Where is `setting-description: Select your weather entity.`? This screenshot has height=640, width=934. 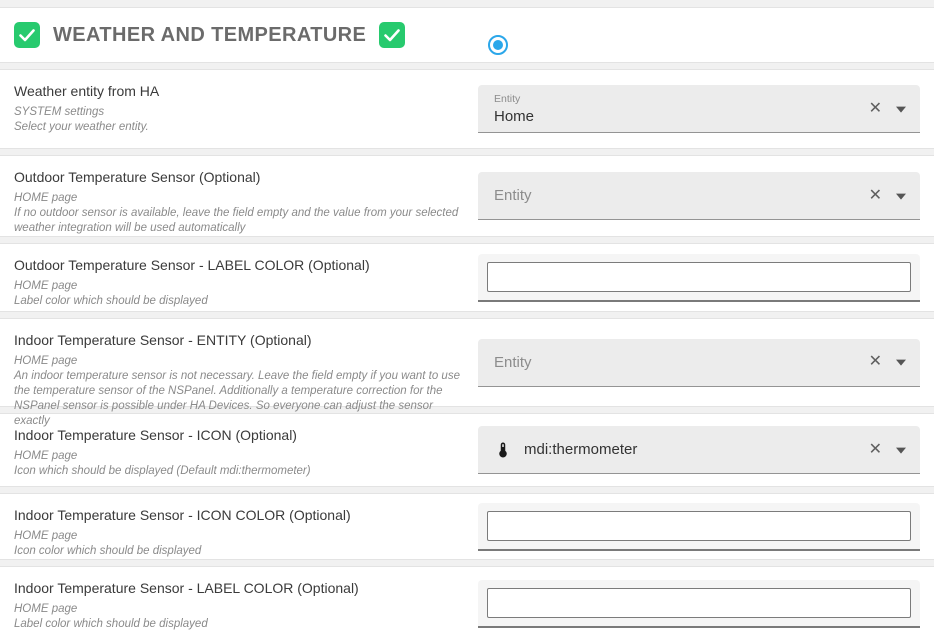 setting-description: Select your weather entity. is located at coordinates (81, 127).